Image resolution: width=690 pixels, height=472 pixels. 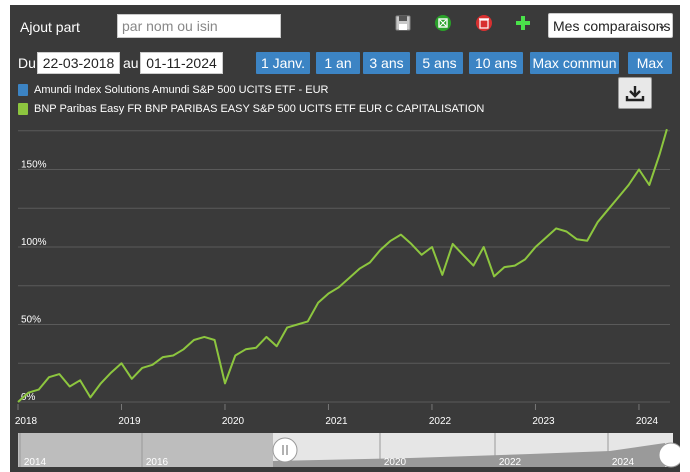 I want to click on navigator-area, so click(x=469, y=455).